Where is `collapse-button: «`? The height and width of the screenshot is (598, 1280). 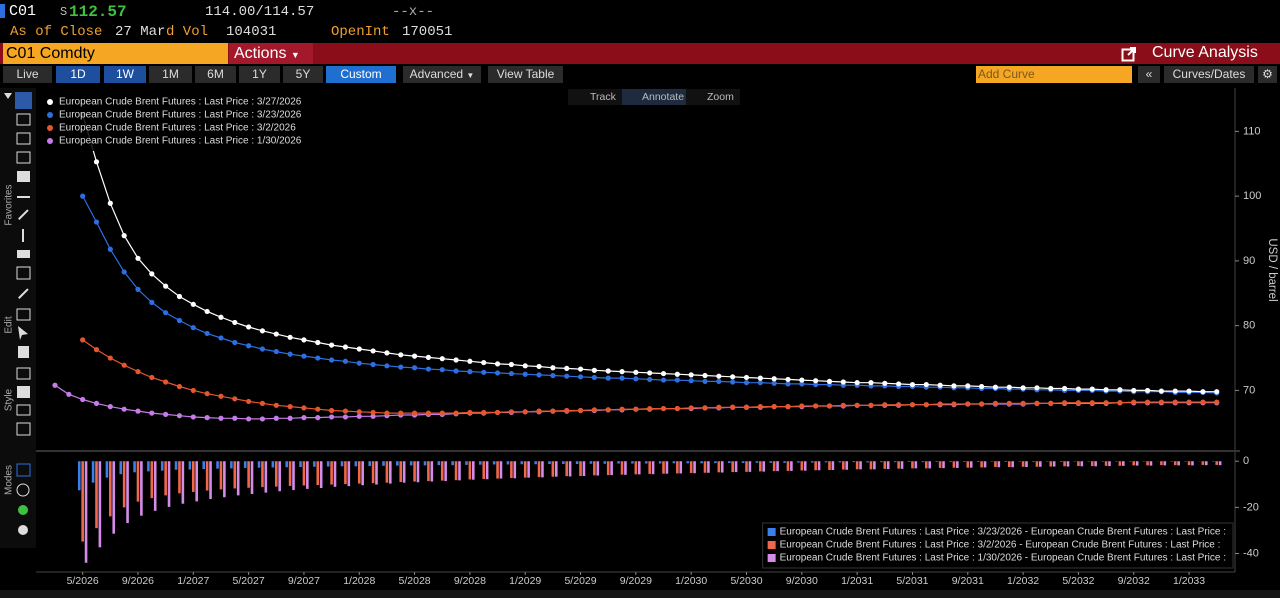
collapse-button: « is located at coordinates (1149, 74).